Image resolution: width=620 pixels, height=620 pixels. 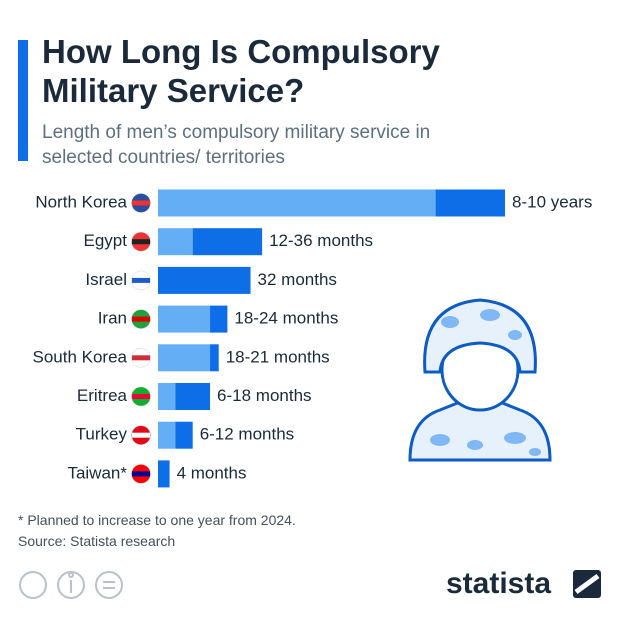 What do you see at coordinates (480, 380) in the screenshot?
I see `soldier-icon` at bounding box center [480, 380].